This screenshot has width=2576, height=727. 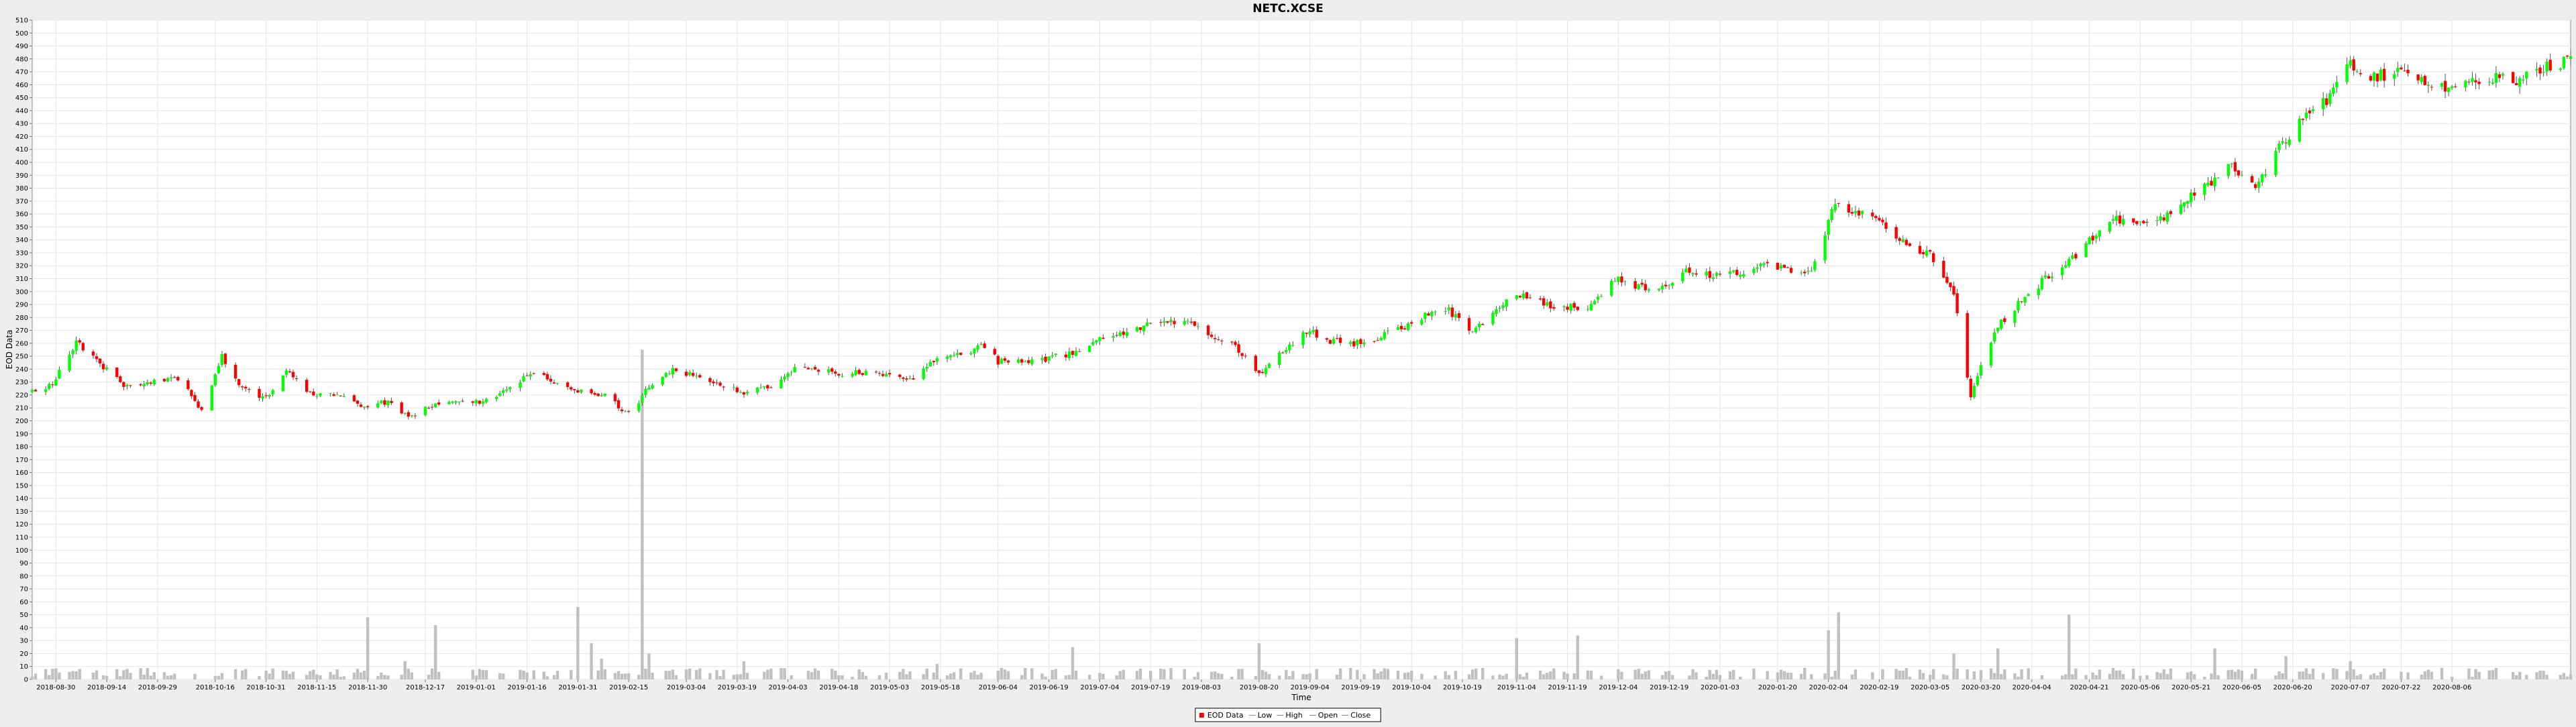 I want to click on y-tick-label: 250, so click(x=21, y=357).